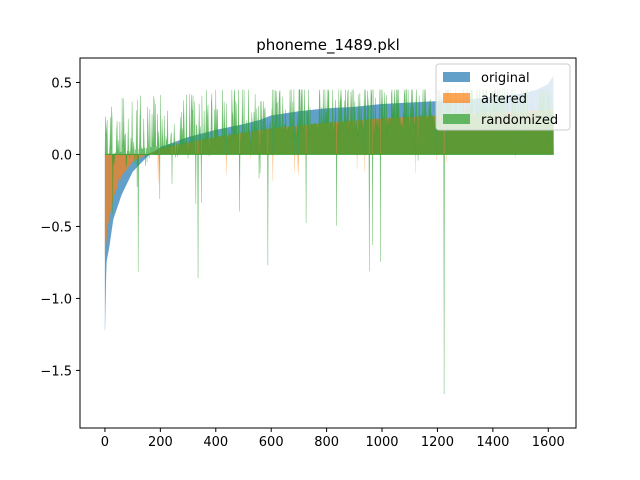 This screenshot has width=640, height=480. I want to click on x-tick-label: 0, so click(105, 442).